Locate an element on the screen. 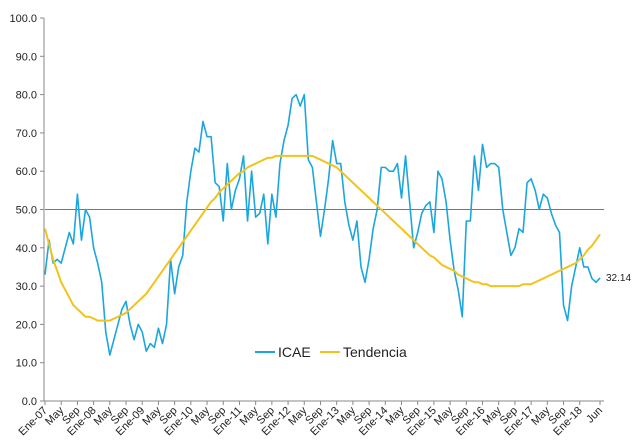 Image resolution: width=632 pixels, height=442 pixels. y-tick-label: 100.0 is located at coordinates (23, 19).